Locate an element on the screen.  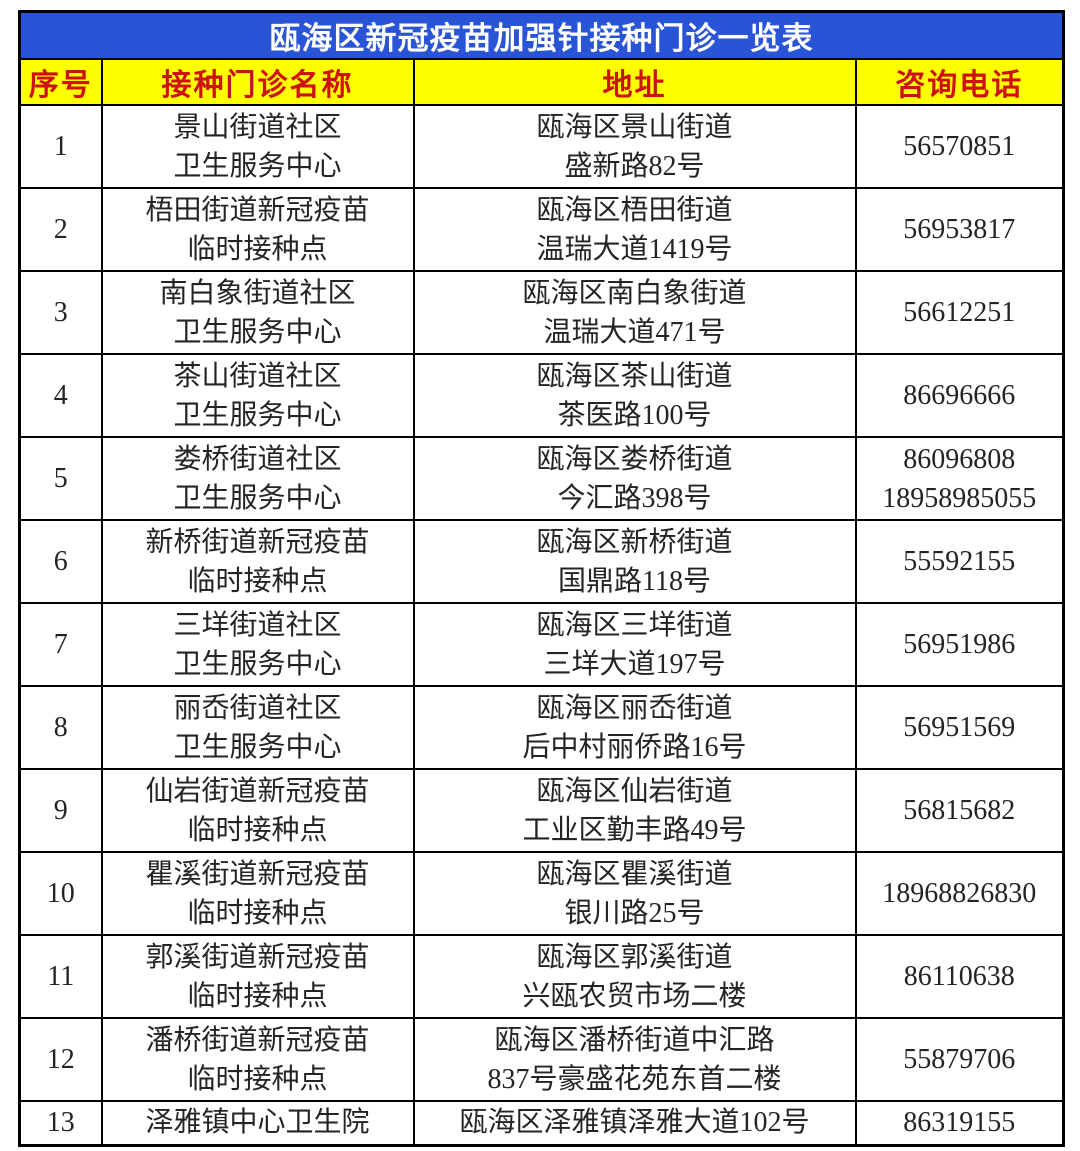
cell-phone: 56570851 is located at coordinates (959, 146).